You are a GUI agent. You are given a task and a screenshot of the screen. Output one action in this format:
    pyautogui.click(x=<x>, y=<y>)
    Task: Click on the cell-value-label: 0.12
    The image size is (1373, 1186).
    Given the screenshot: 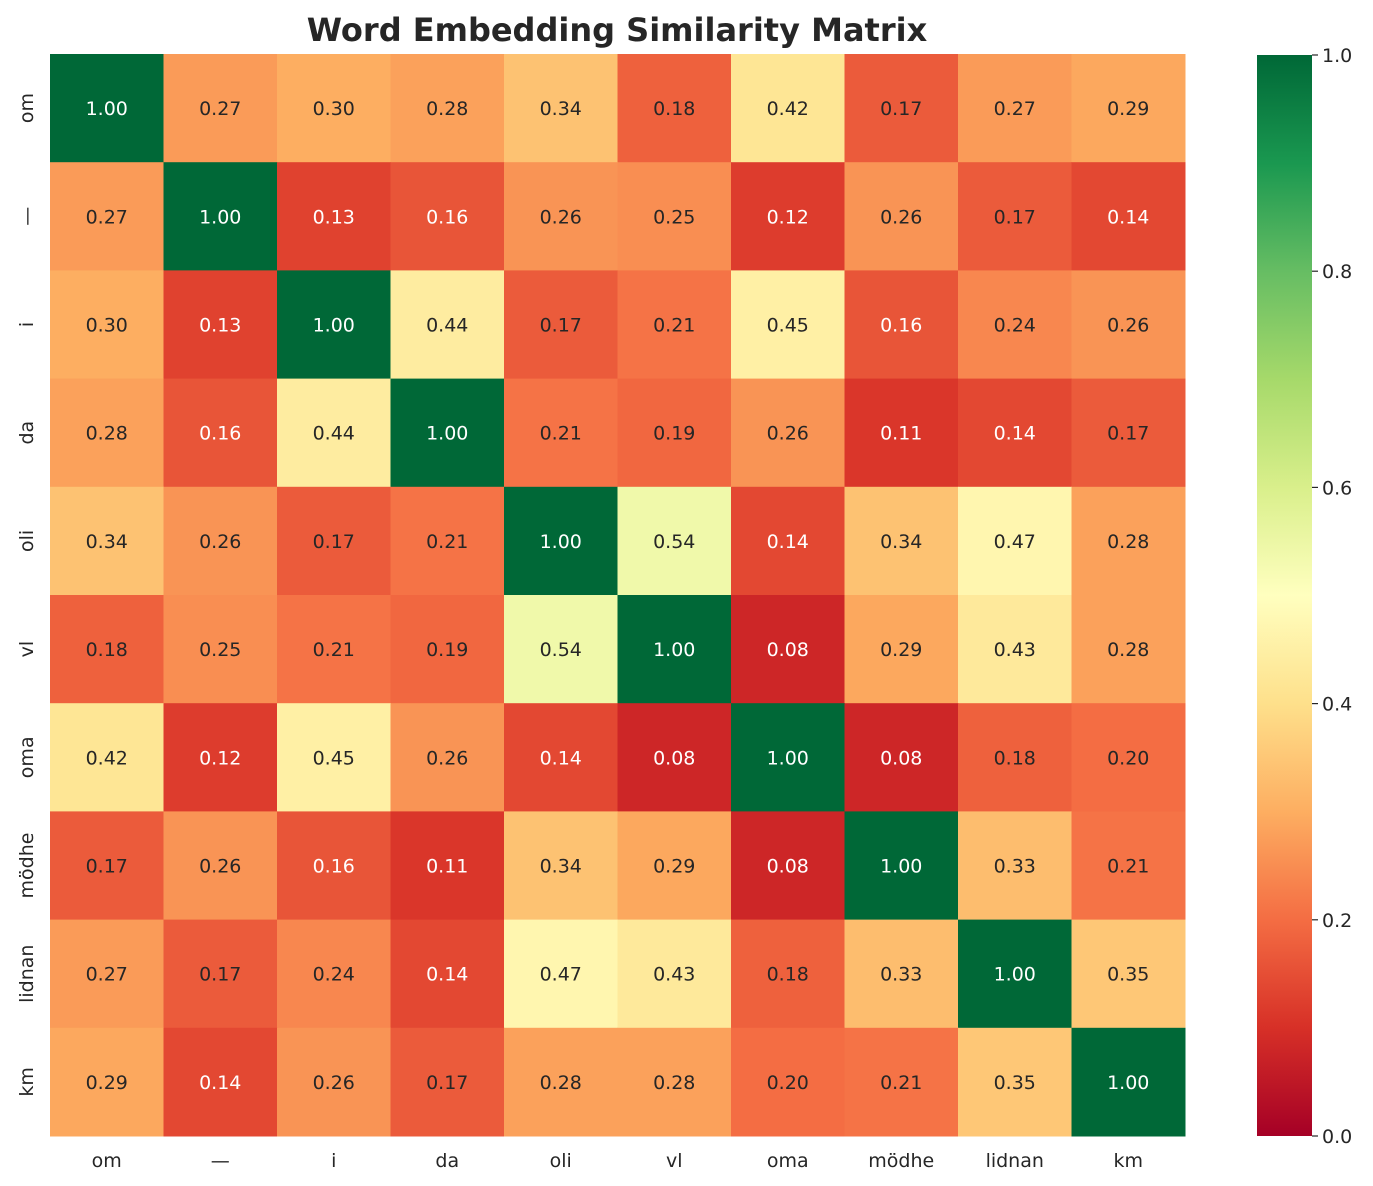 What is the action you would take?
    pyautogui.click(x=788, y=217)
    